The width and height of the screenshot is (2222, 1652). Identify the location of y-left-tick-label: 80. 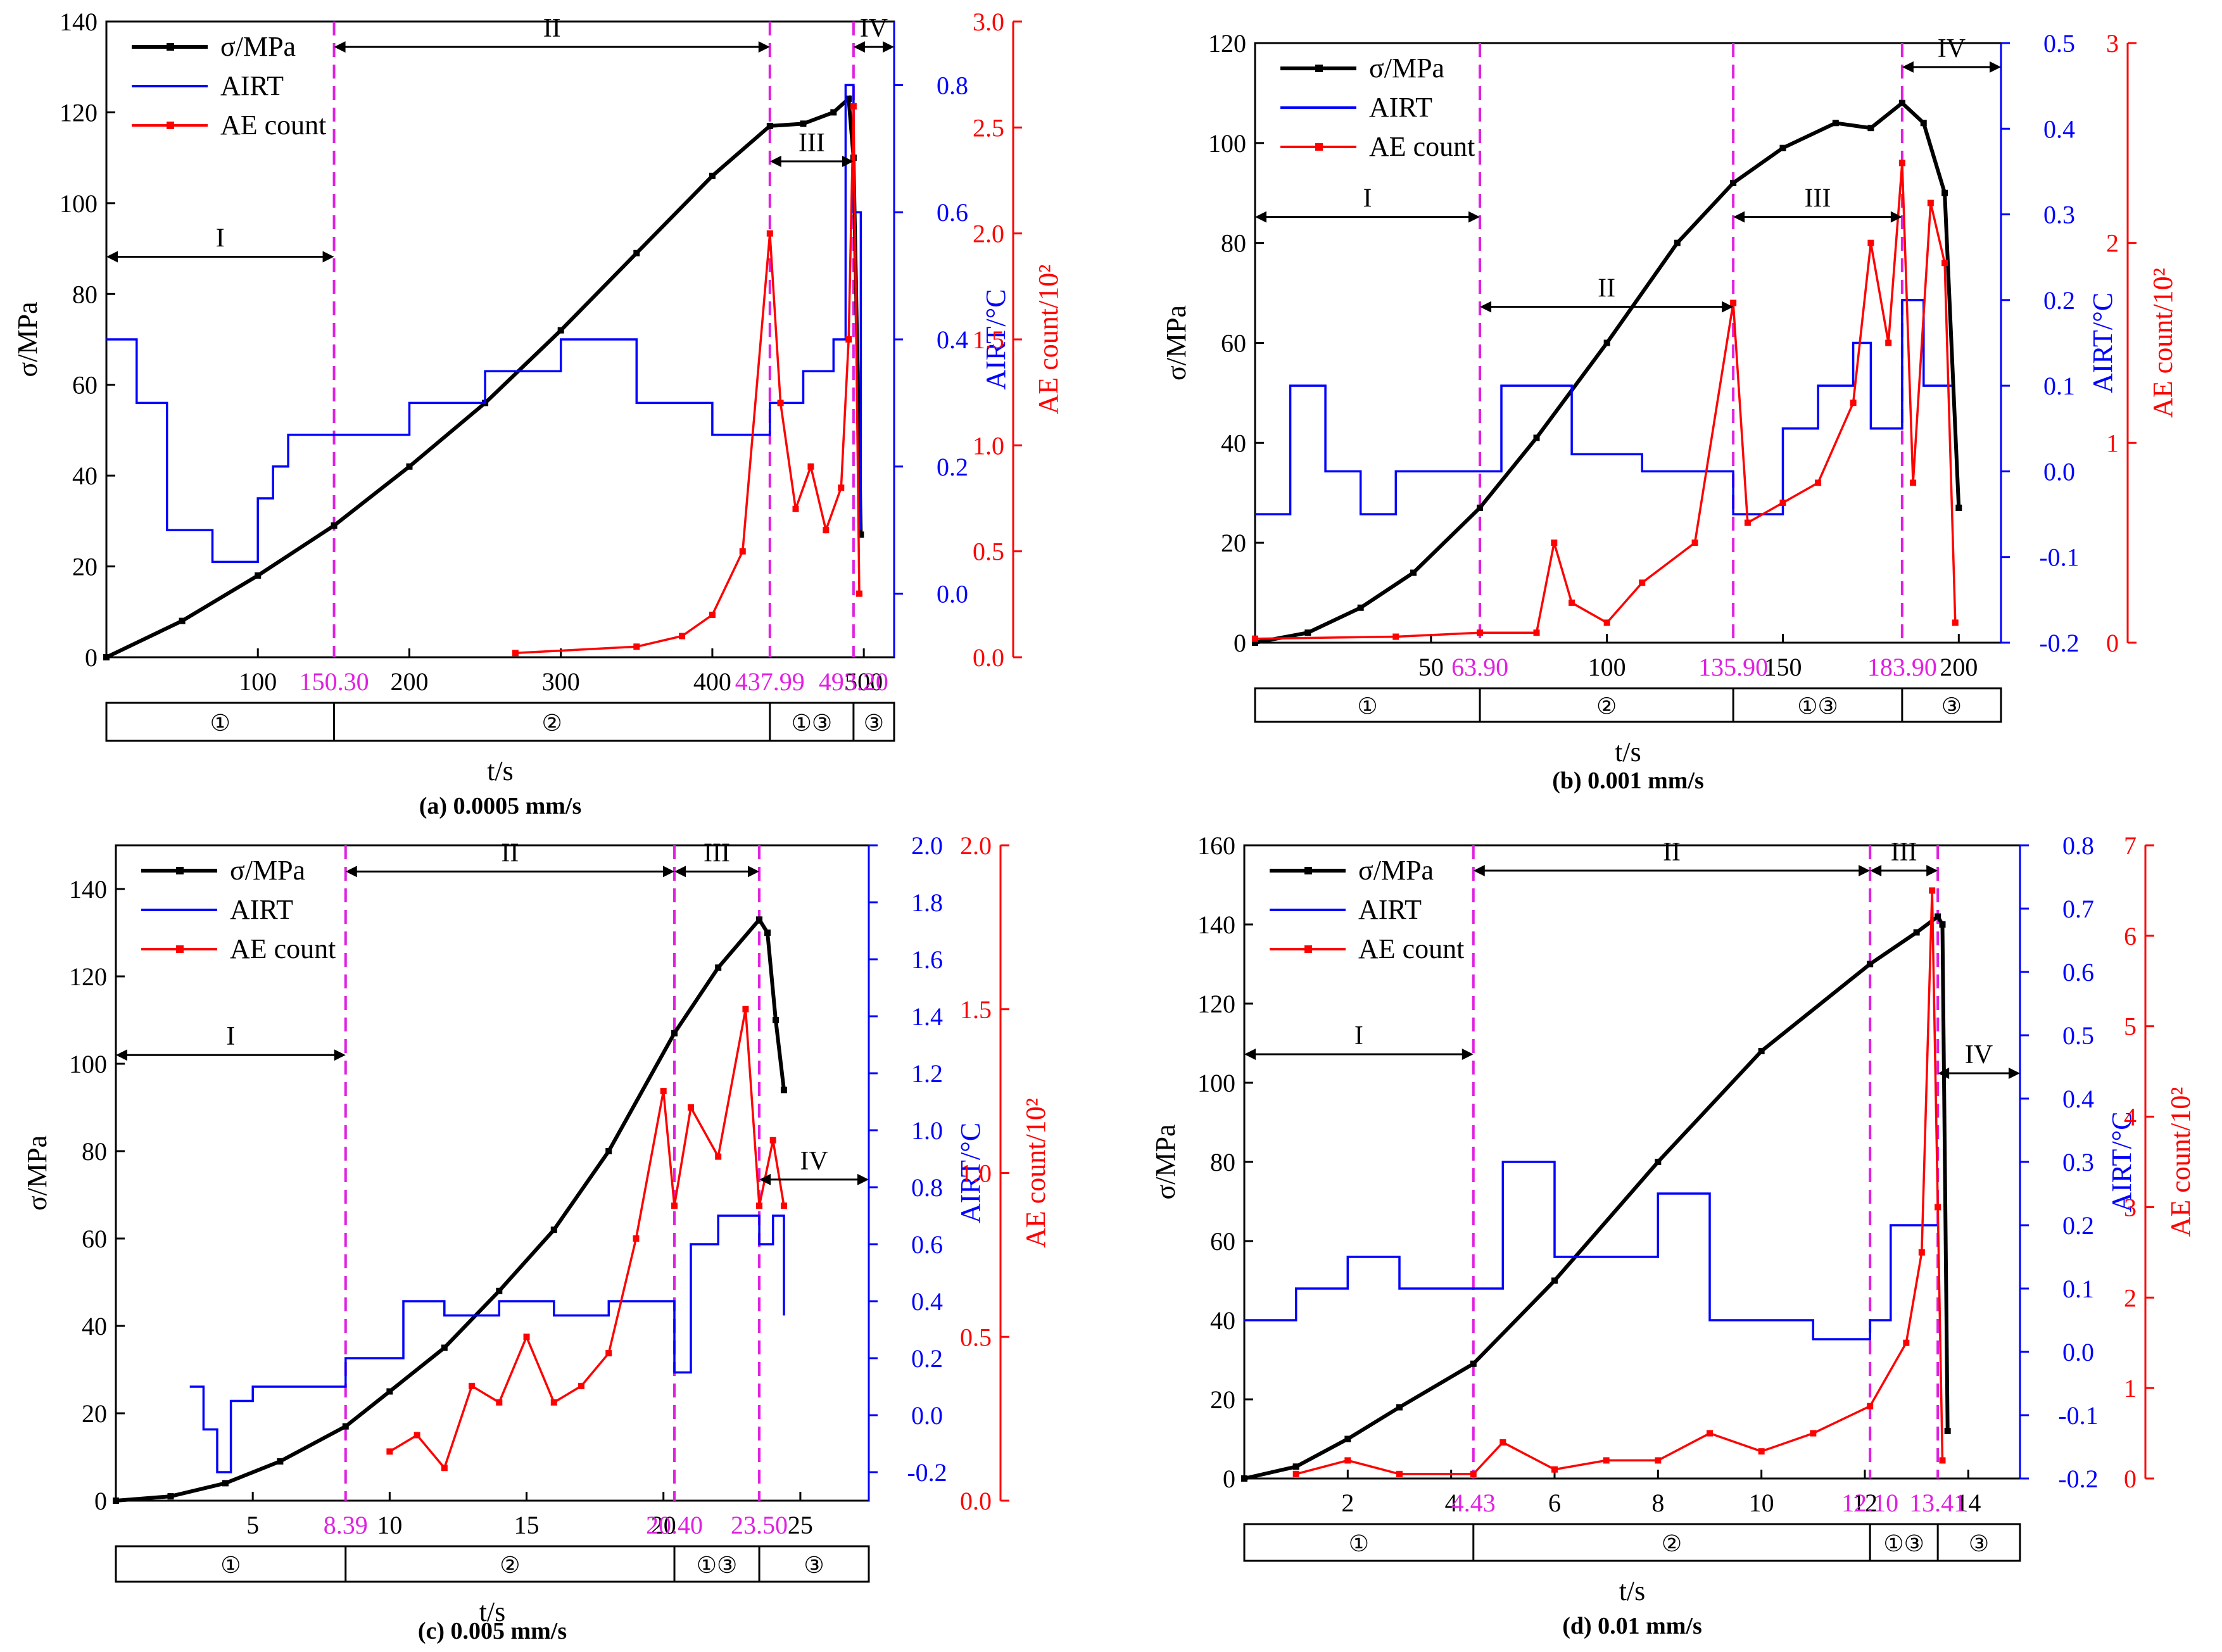
(94, 1152).